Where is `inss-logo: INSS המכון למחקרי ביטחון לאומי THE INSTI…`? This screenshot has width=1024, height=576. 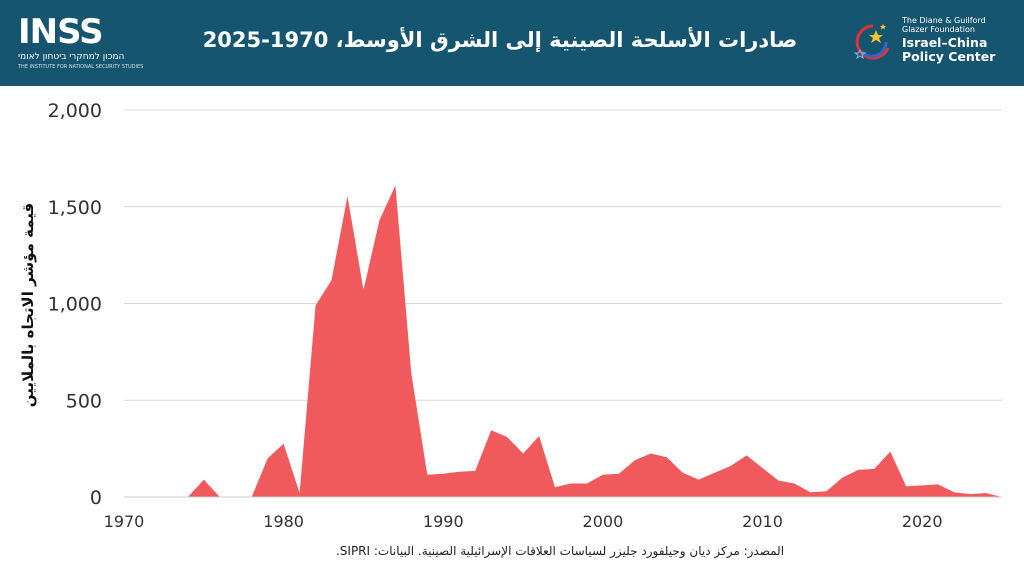
inss-logo: INSS המכון למחקרי ביטחון לאומי THE INSTI… is located at coordinates (78, 43).